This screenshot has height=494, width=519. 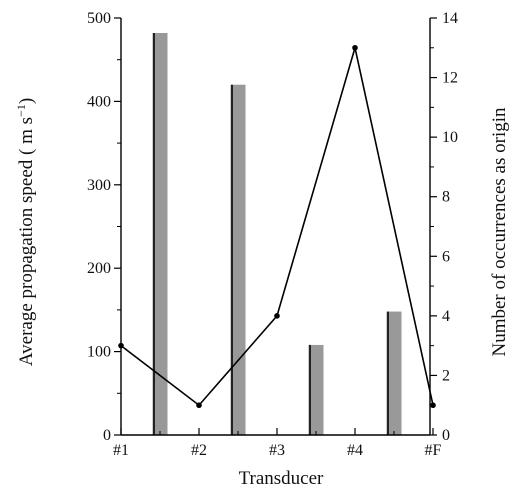 What do you see at coordinates (21, 110) in the screenshot?
I see `y-axis-left-title-sup: −1` at bounding box center [21, 110].